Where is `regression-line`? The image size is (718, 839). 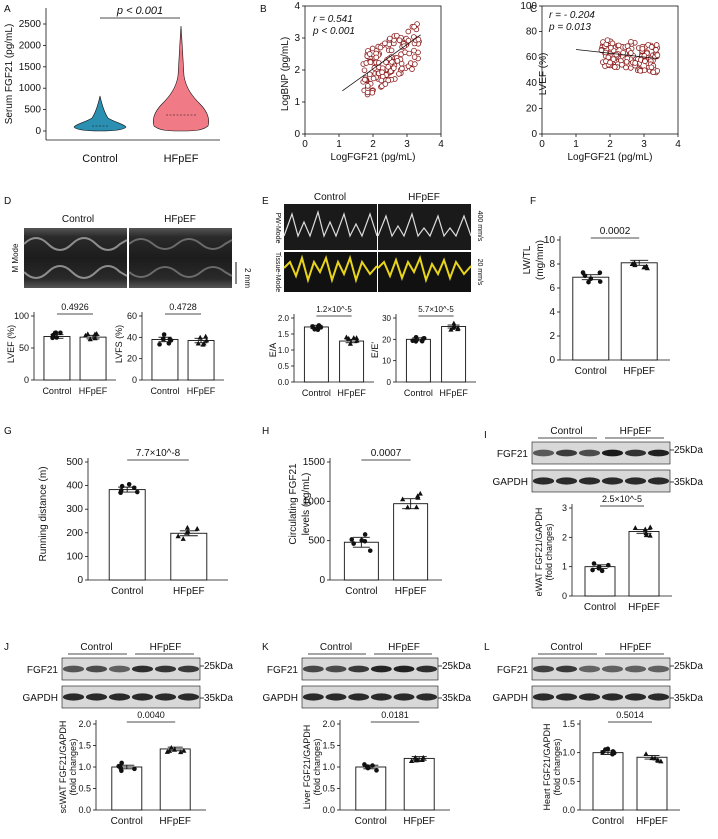
regression-line is located at coordinates (381, 63).